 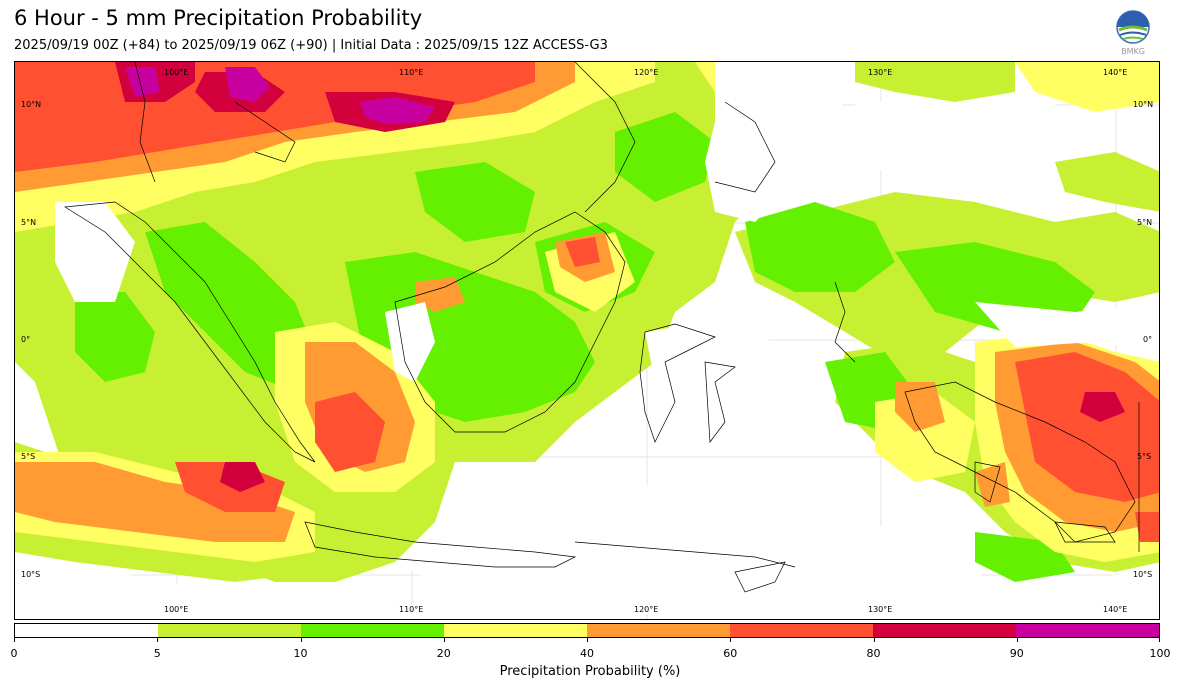 What do you see at coordinates (873, 653) in the screenshot?
I see `colorbar-tick-label: 80` at bounding box center [873, 653].